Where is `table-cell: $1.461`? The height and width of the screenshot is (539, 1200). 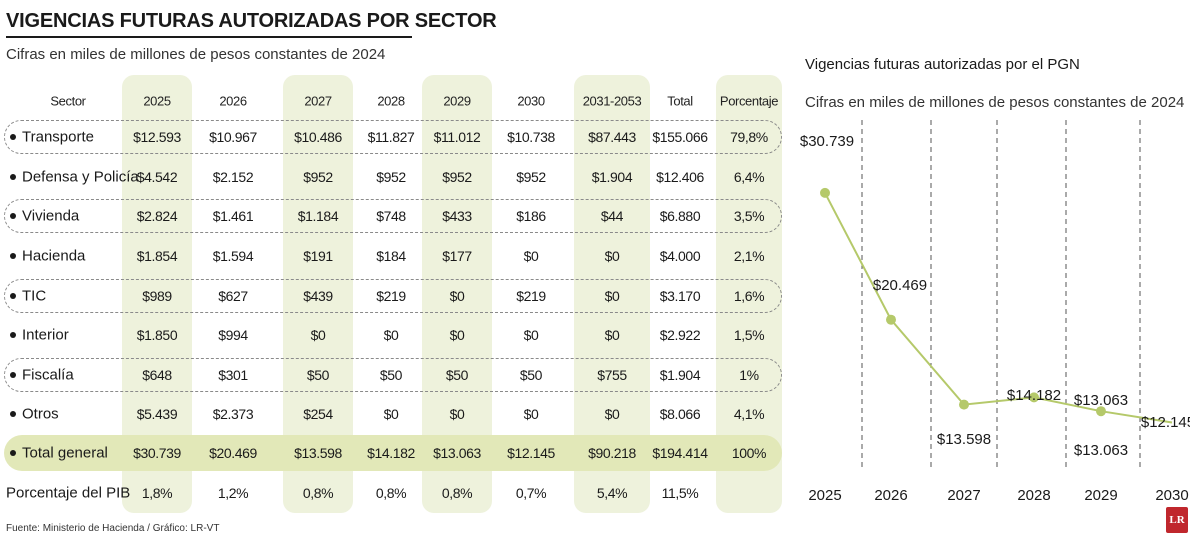
table-cell: $1.461 is located at coordinates (233, 216).